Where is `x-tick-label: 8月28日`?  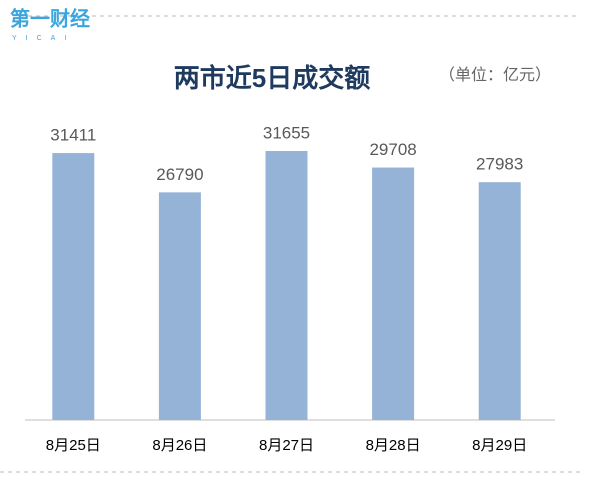
x-tick-label: 8月28日 is located at coordinates (393, 445).